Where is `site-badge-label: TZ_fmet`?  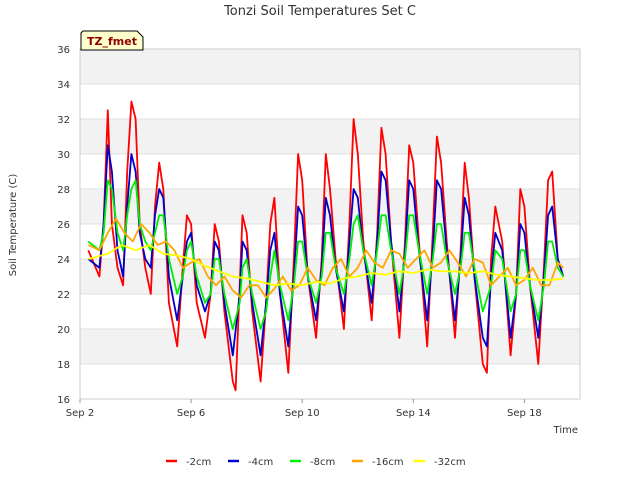
site-badge-label: TZ_fmet is located at coordinates (112, 41).